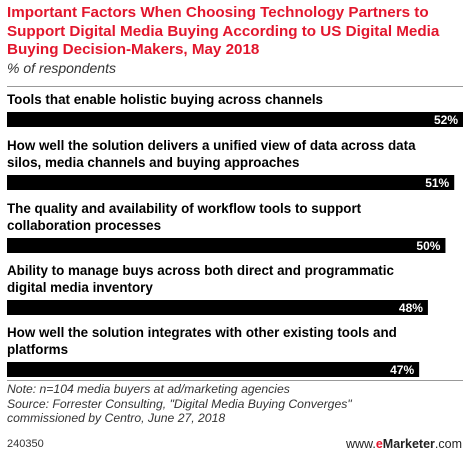 Image resolution: width=470 pixels, height=457 pixels. What do you see at coordinates (360, 444) in the screenshot?
I see `brand-prefix: www.` at bounding box center [360, 444].